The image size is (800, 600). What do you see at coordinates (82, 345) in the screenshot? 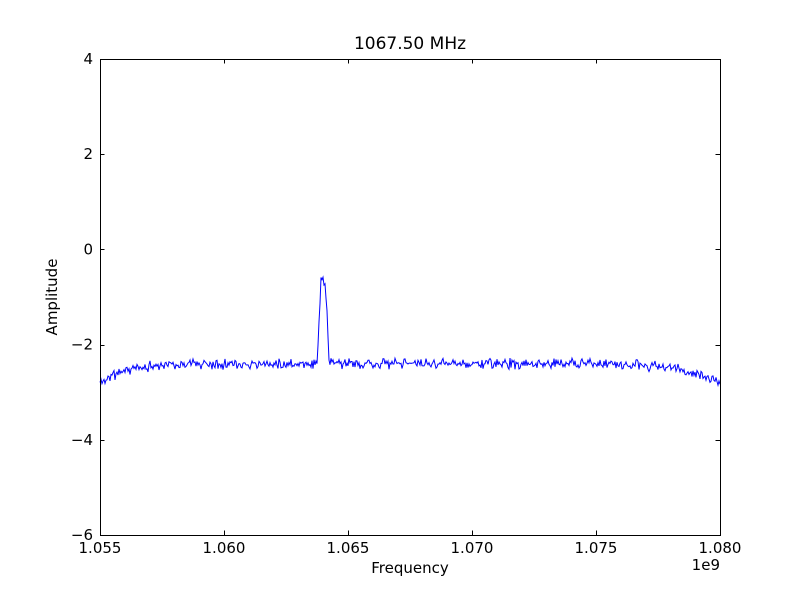
I see `y-tick-label: −2` at bounding box center [82, 345].